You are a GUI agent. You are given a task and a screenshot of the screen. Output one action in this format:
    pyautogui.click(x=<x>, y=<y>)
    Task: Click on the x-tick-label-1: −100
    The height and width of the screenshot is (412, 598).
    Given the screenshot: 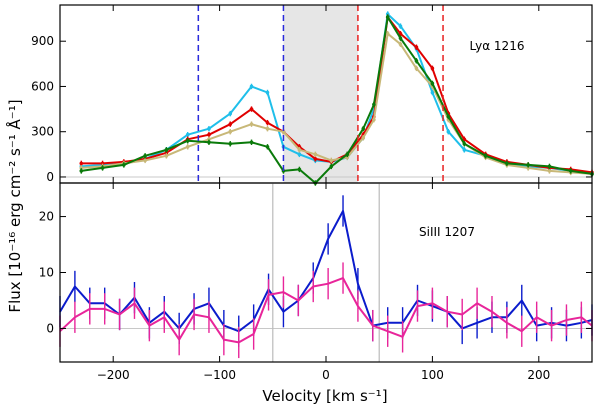 What is the action you would take?
    pyautogui.click(x=219, y=375)
    